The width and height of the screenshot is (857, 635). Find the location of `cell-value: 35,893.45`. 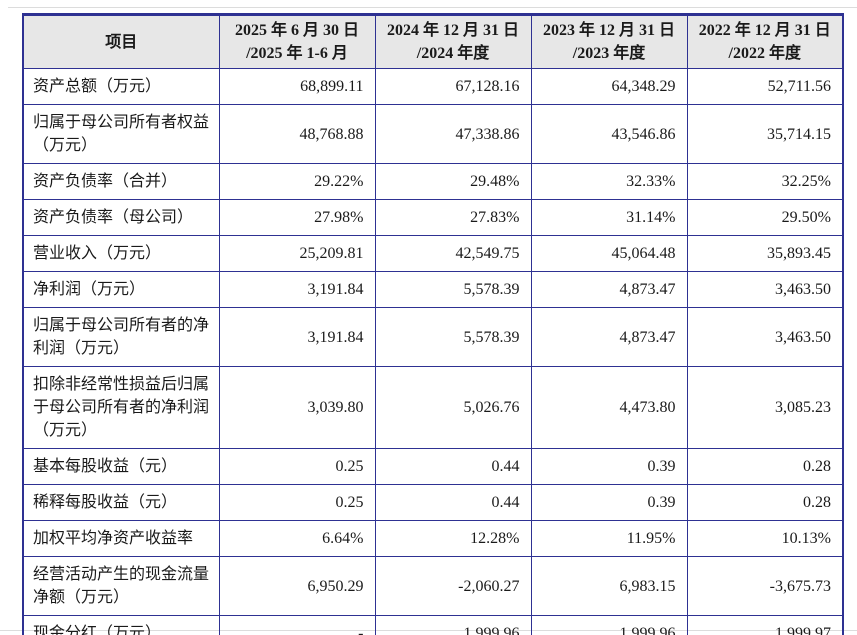

cell-value: 35,893.45 is located at coordinates (765, 253).